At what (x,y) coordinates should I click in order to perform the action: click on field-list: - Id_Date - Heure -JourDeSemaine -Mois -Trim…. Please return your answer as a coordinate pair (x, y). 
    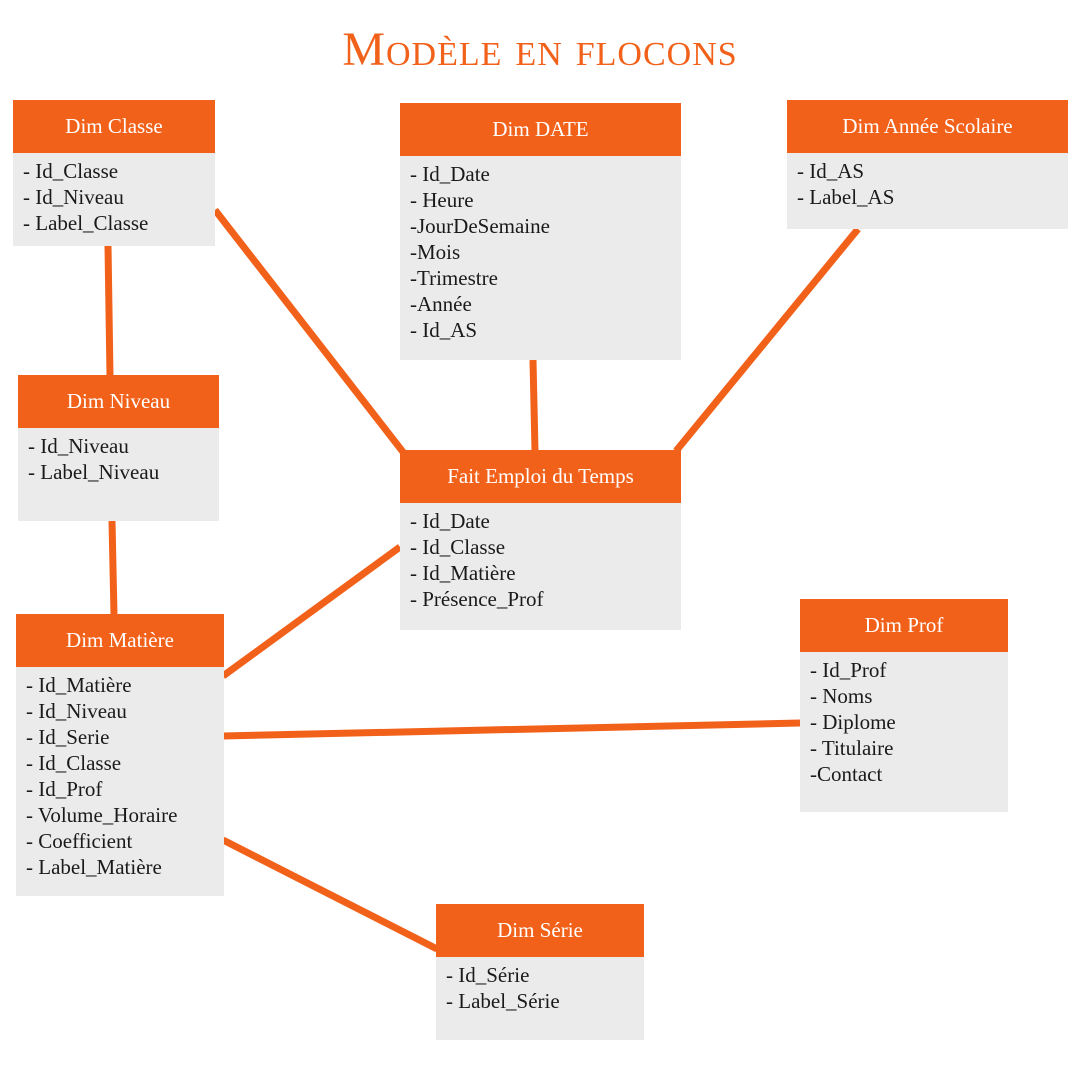
    Looking at the image, I should click on (540, 249).